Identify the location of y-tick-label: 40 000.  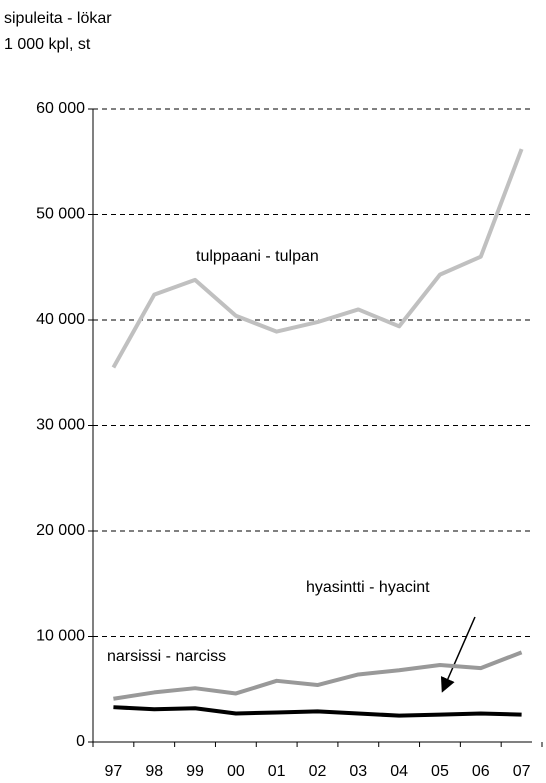
(60, 319).